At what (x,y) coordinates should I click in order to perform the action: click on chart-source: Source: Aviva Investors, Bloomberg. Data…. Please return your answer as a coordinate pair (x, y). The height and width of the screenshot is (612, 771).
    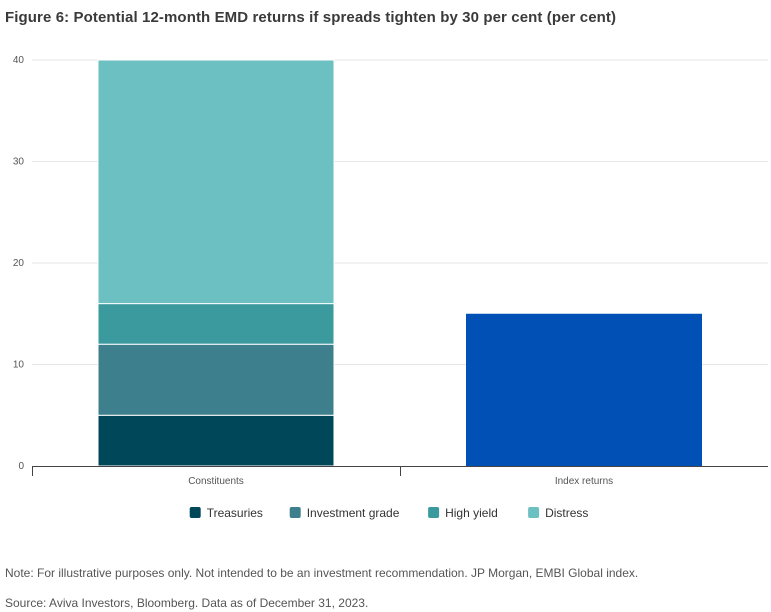
    Looking at the image, I should click on (187, 603).